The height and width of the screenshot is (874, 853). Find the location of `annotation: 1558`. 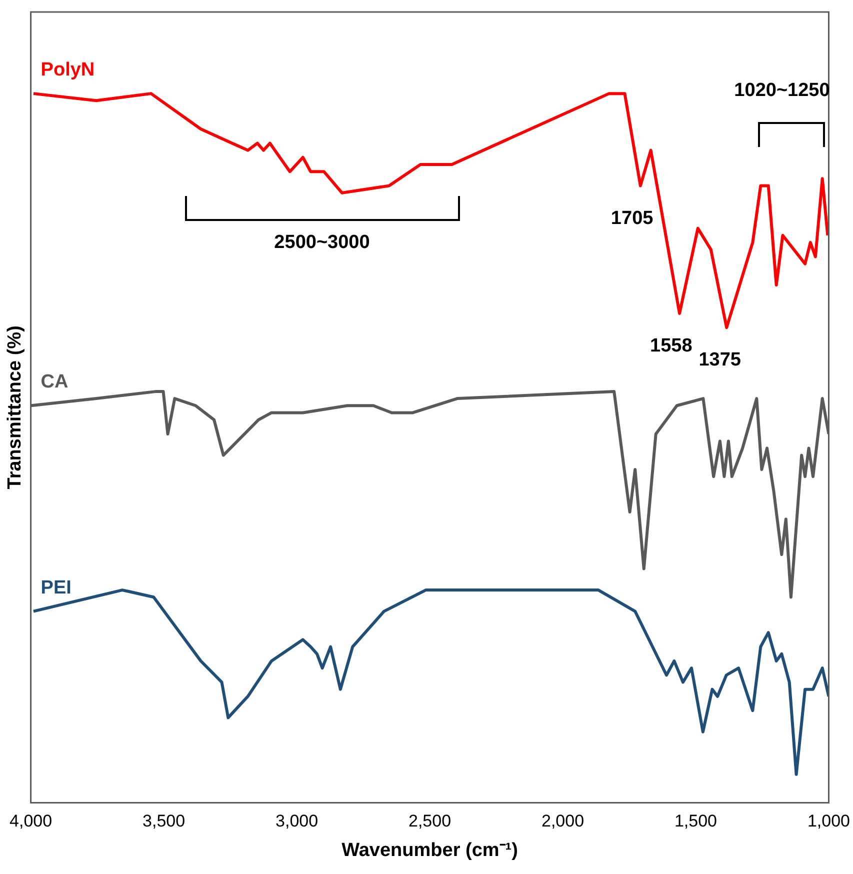

annotation: 1558 is located at coordinates (671, 345).